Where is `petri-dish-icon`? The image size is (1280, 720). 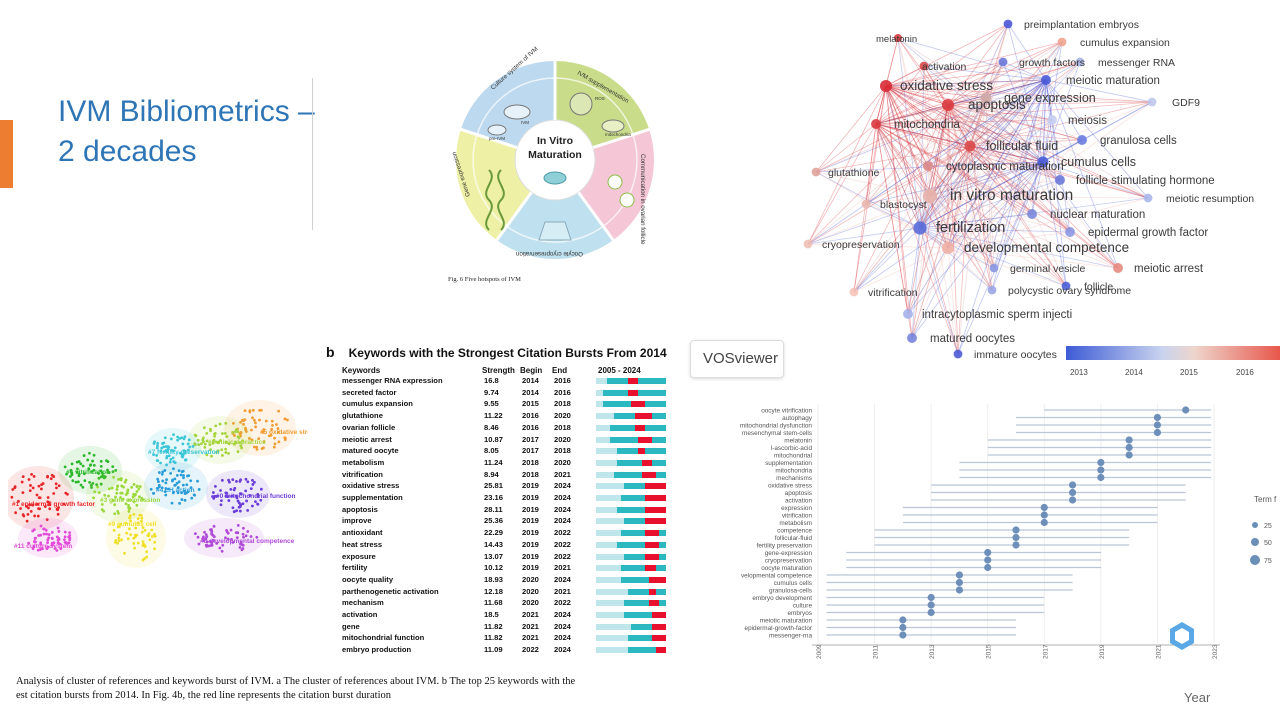 petri-dish-icon is located at coordinates (555, 178).